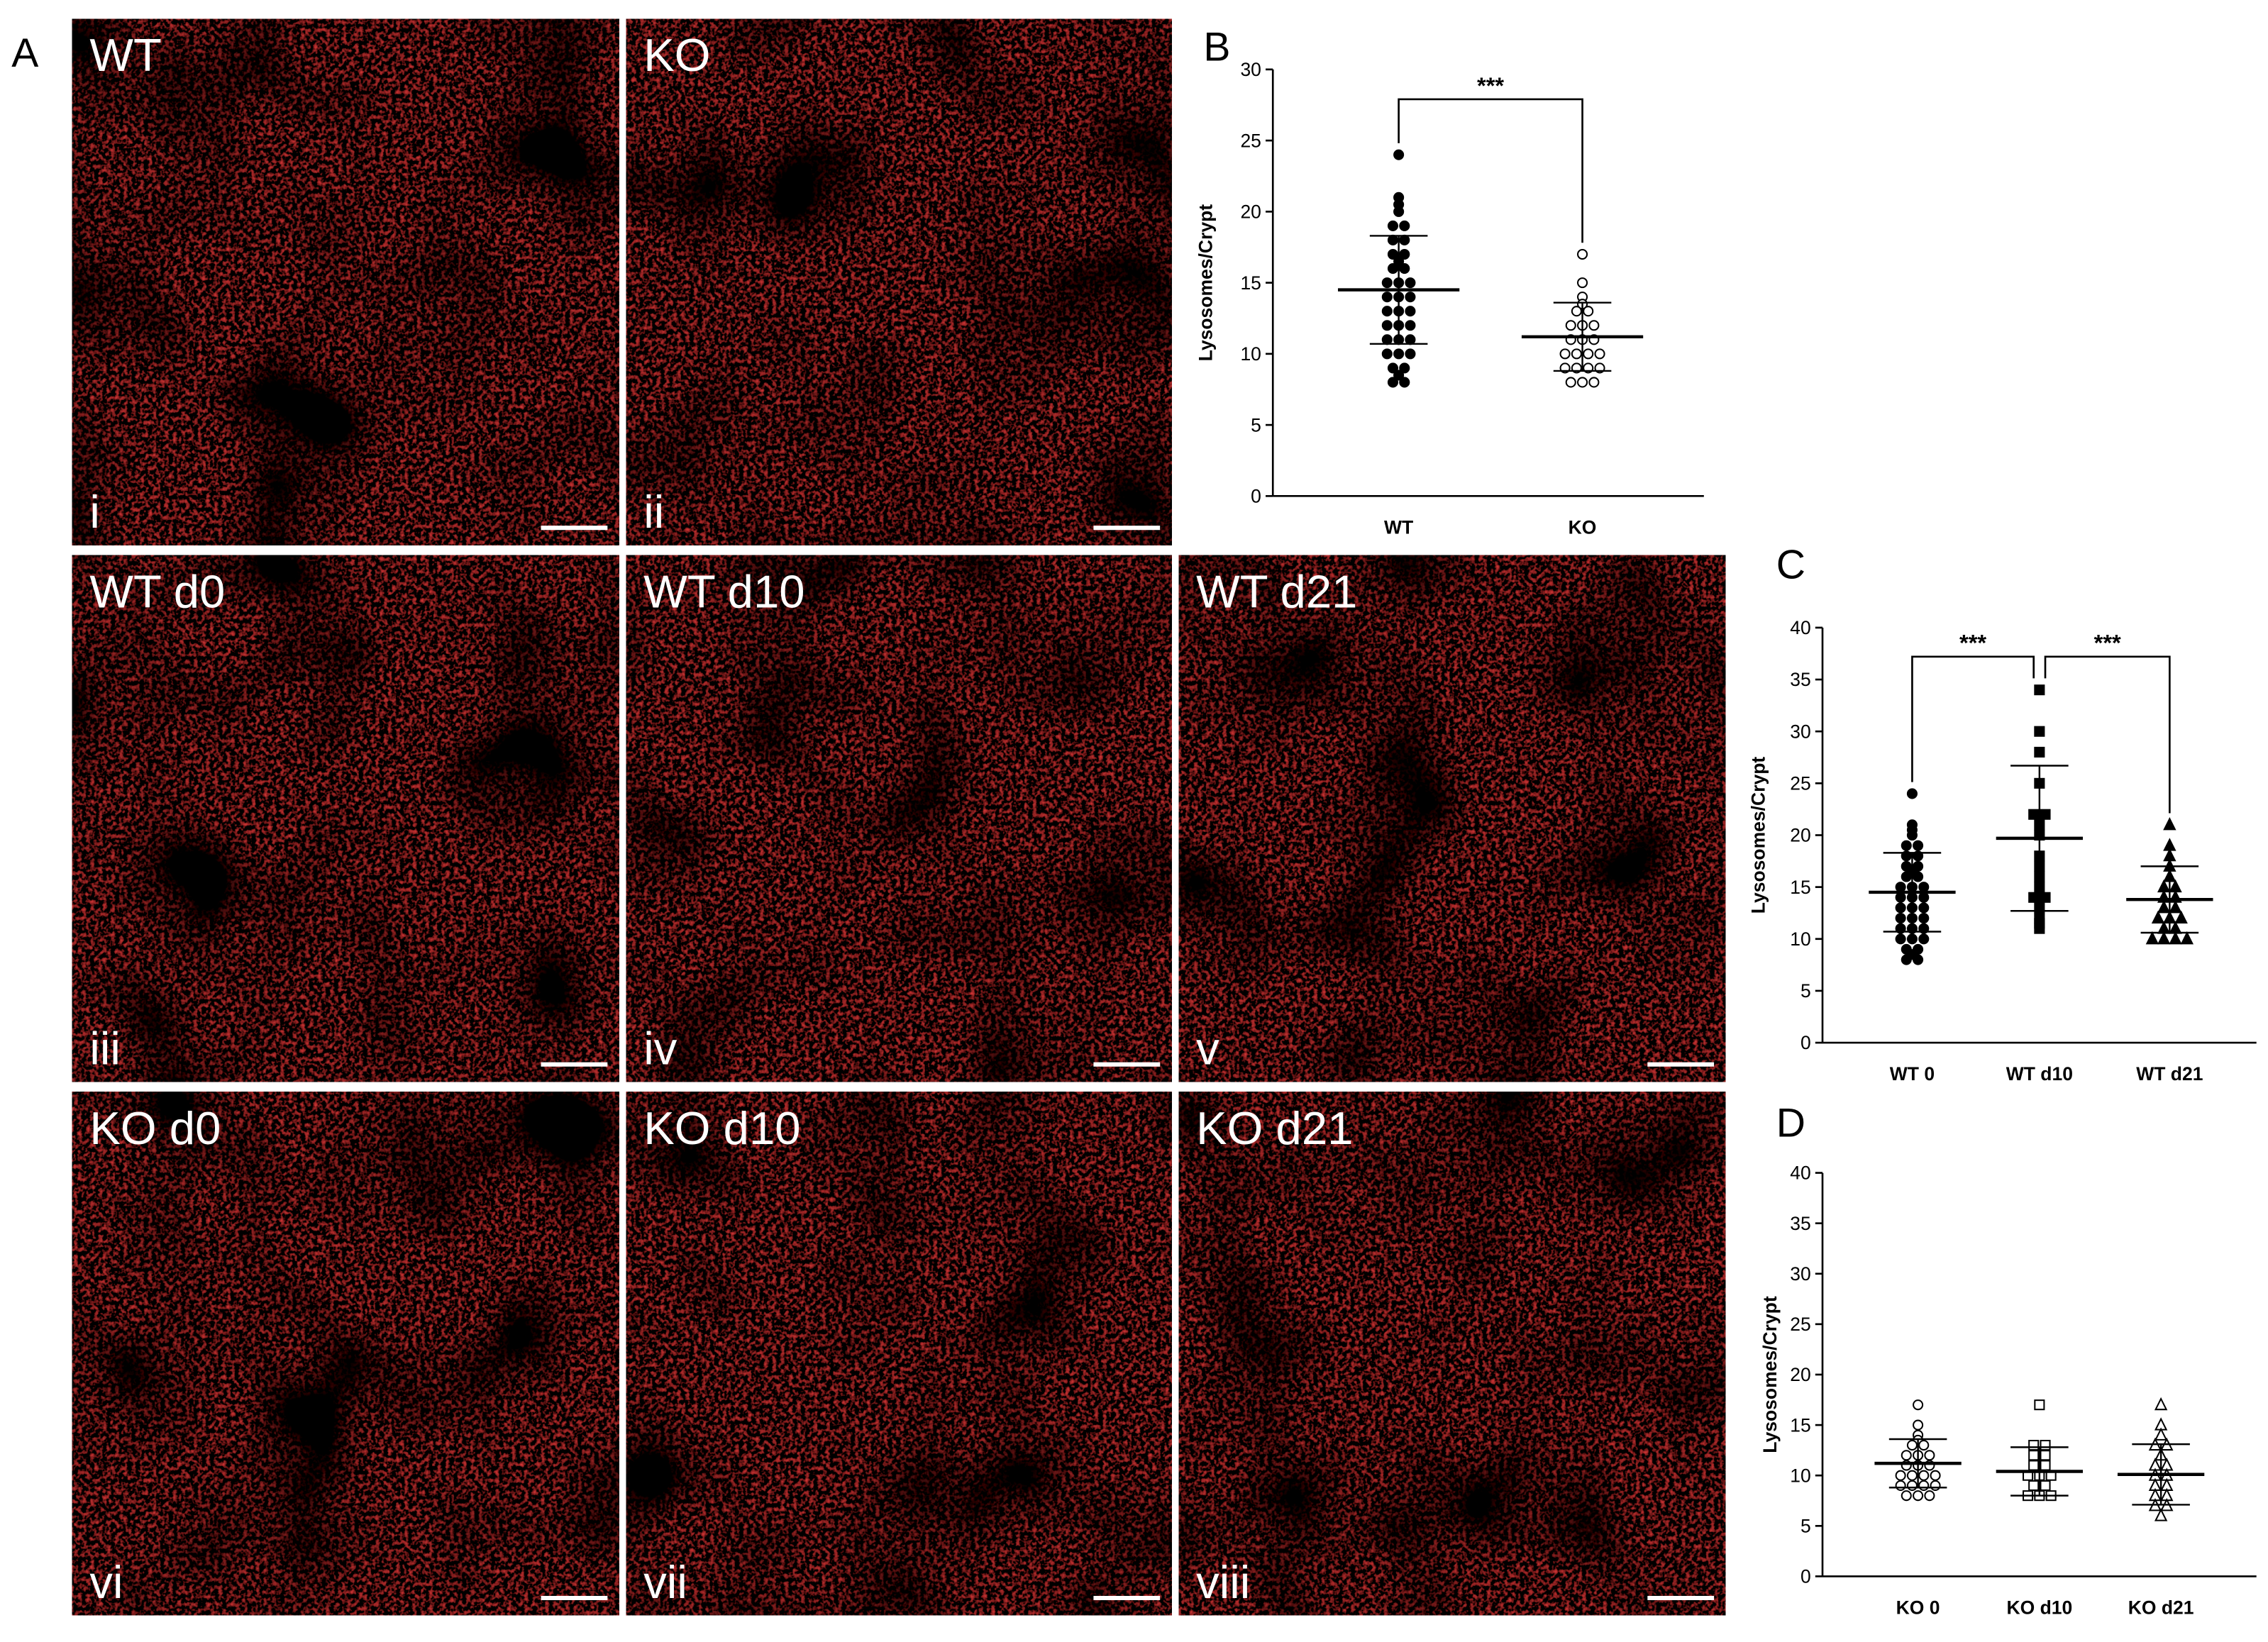  I want to click on image-numeral: i, so click(94, 512).